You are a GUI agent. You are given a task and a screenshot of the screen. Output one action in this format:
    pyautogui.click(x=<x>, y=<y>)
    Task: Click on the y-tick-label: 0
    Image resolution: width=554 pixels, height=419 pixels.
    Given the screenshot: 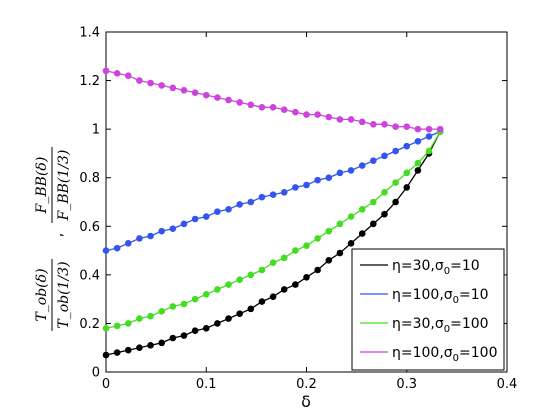 What is the action you would take?
    pyautogui.click(x=96, y=373)
    